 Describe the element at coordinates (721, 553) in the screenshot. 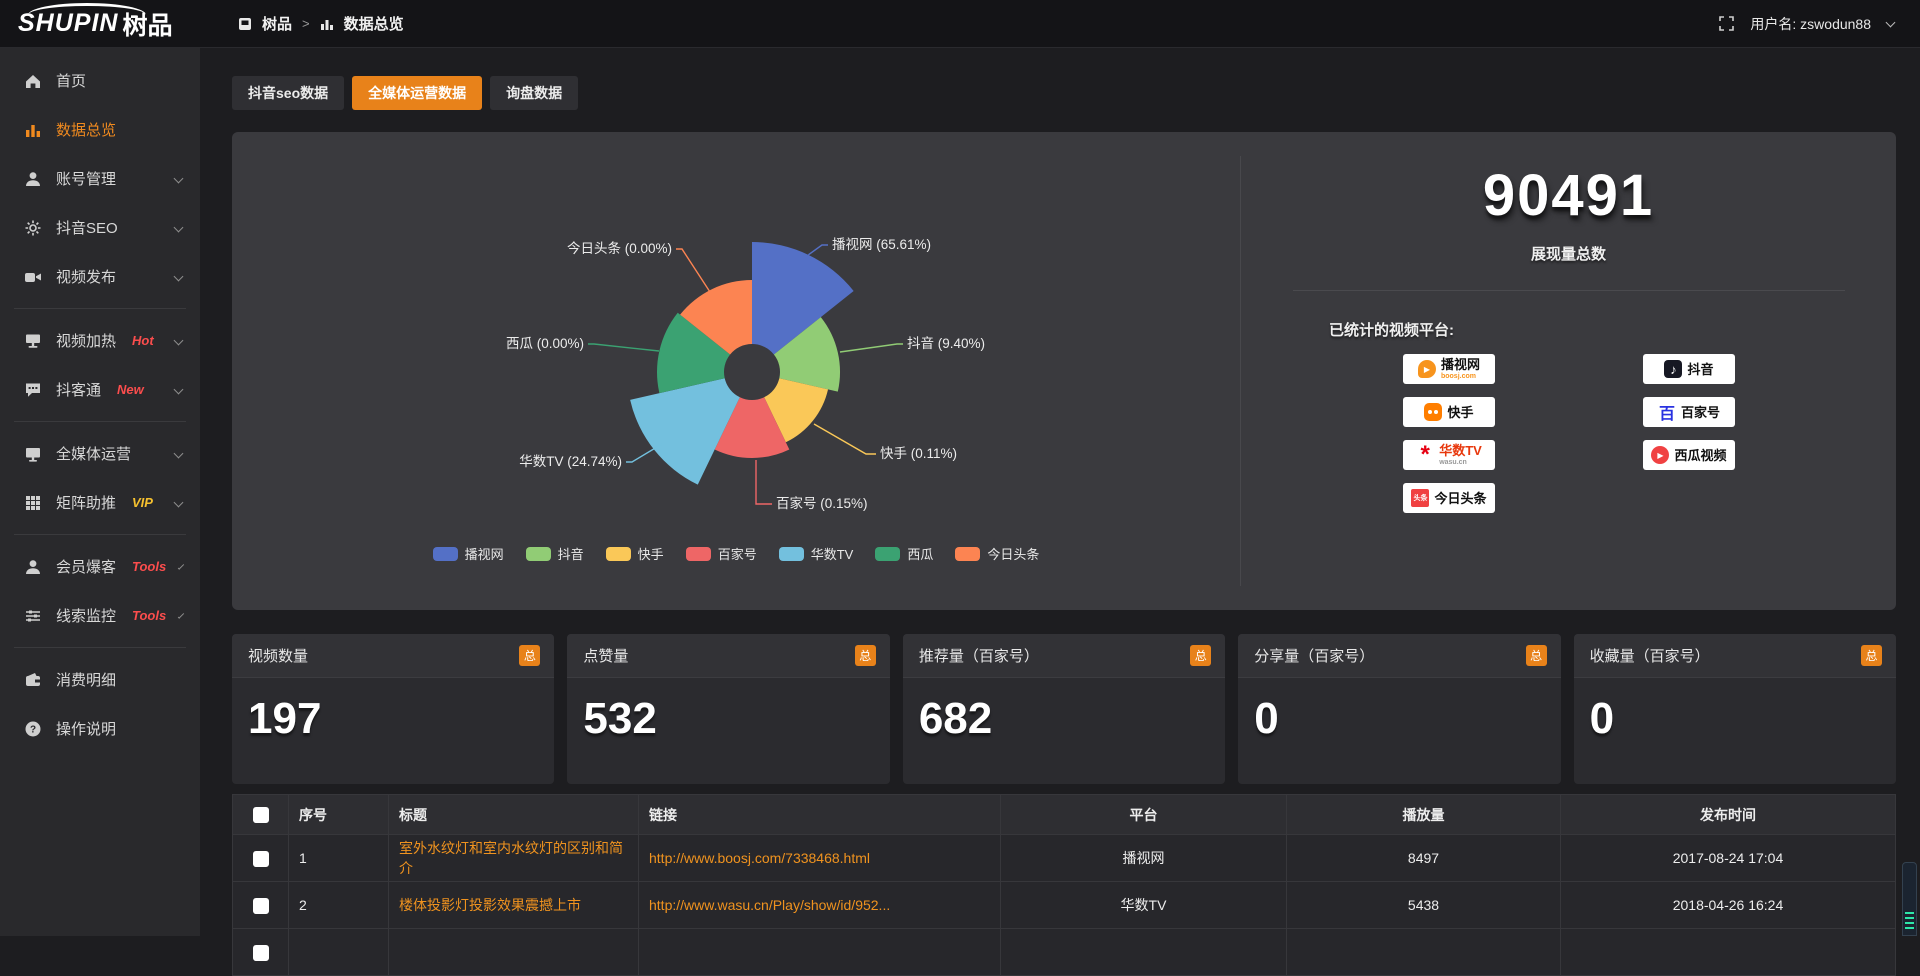

I see `legend-item-百家号: 百家号` at that location.